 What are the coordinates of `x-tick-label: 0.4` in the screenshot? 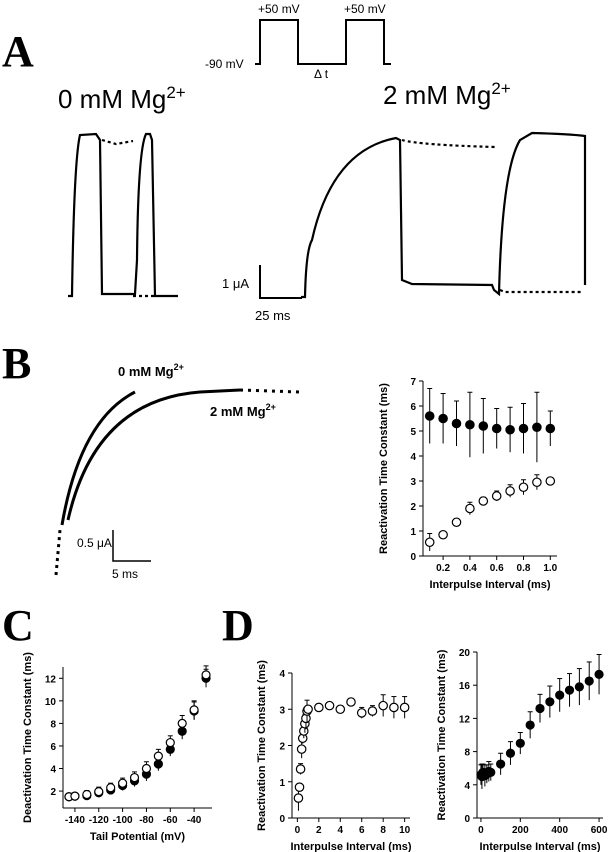 It's located at (470, 568).